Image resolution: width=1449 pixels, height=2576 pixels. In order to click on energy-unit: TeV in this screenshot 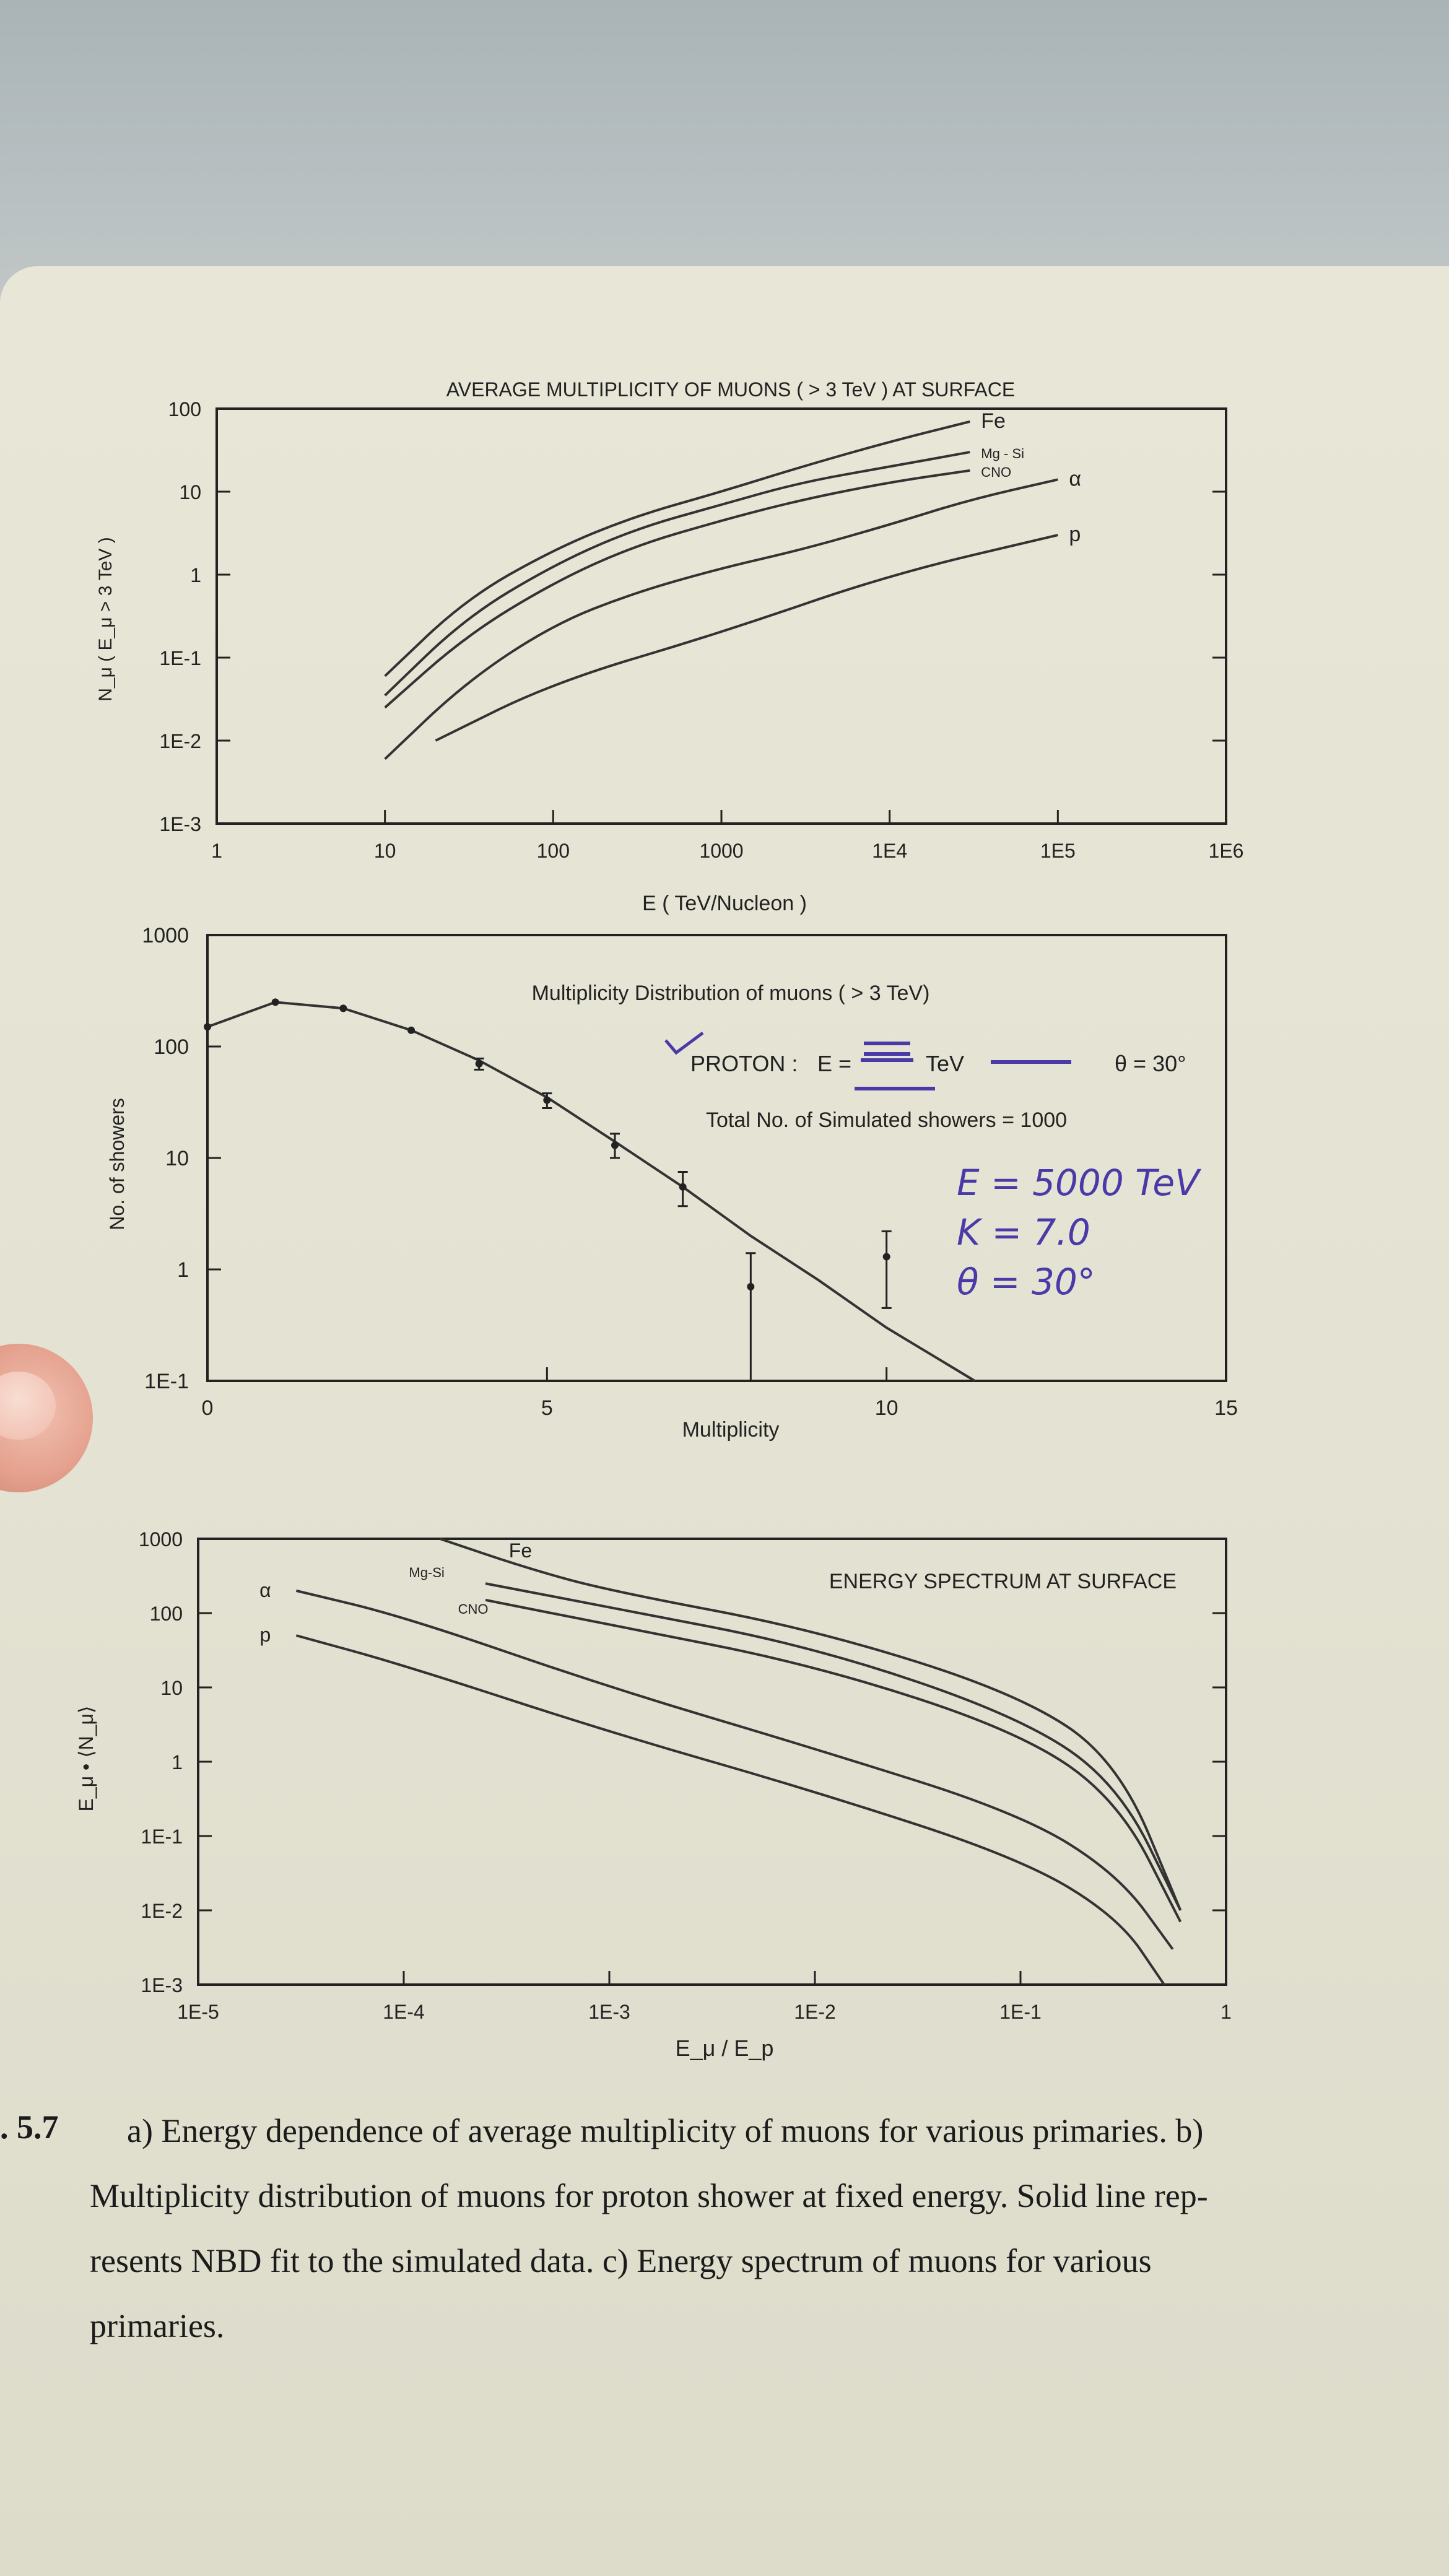, I will do `click(945, 1063)`.